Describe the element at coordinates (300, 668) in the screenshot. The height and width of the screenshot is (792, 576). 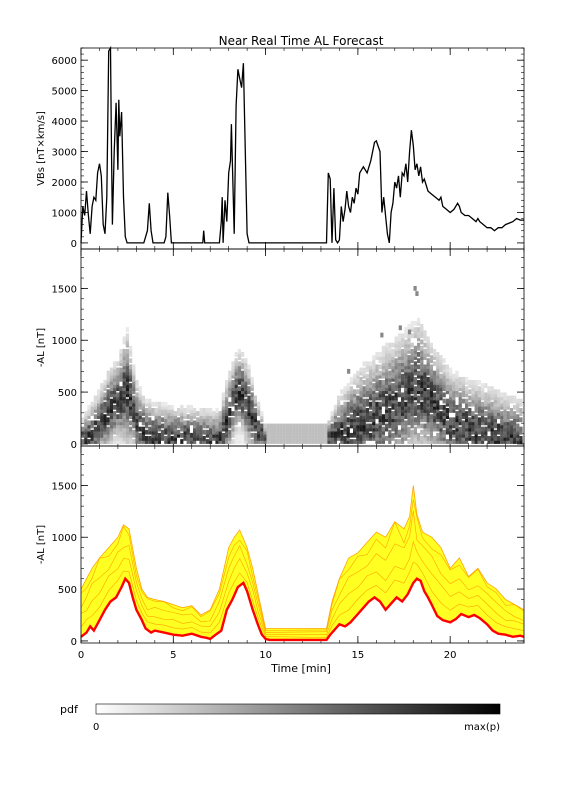
I see `x-axis-label: Time [min]` at that location.